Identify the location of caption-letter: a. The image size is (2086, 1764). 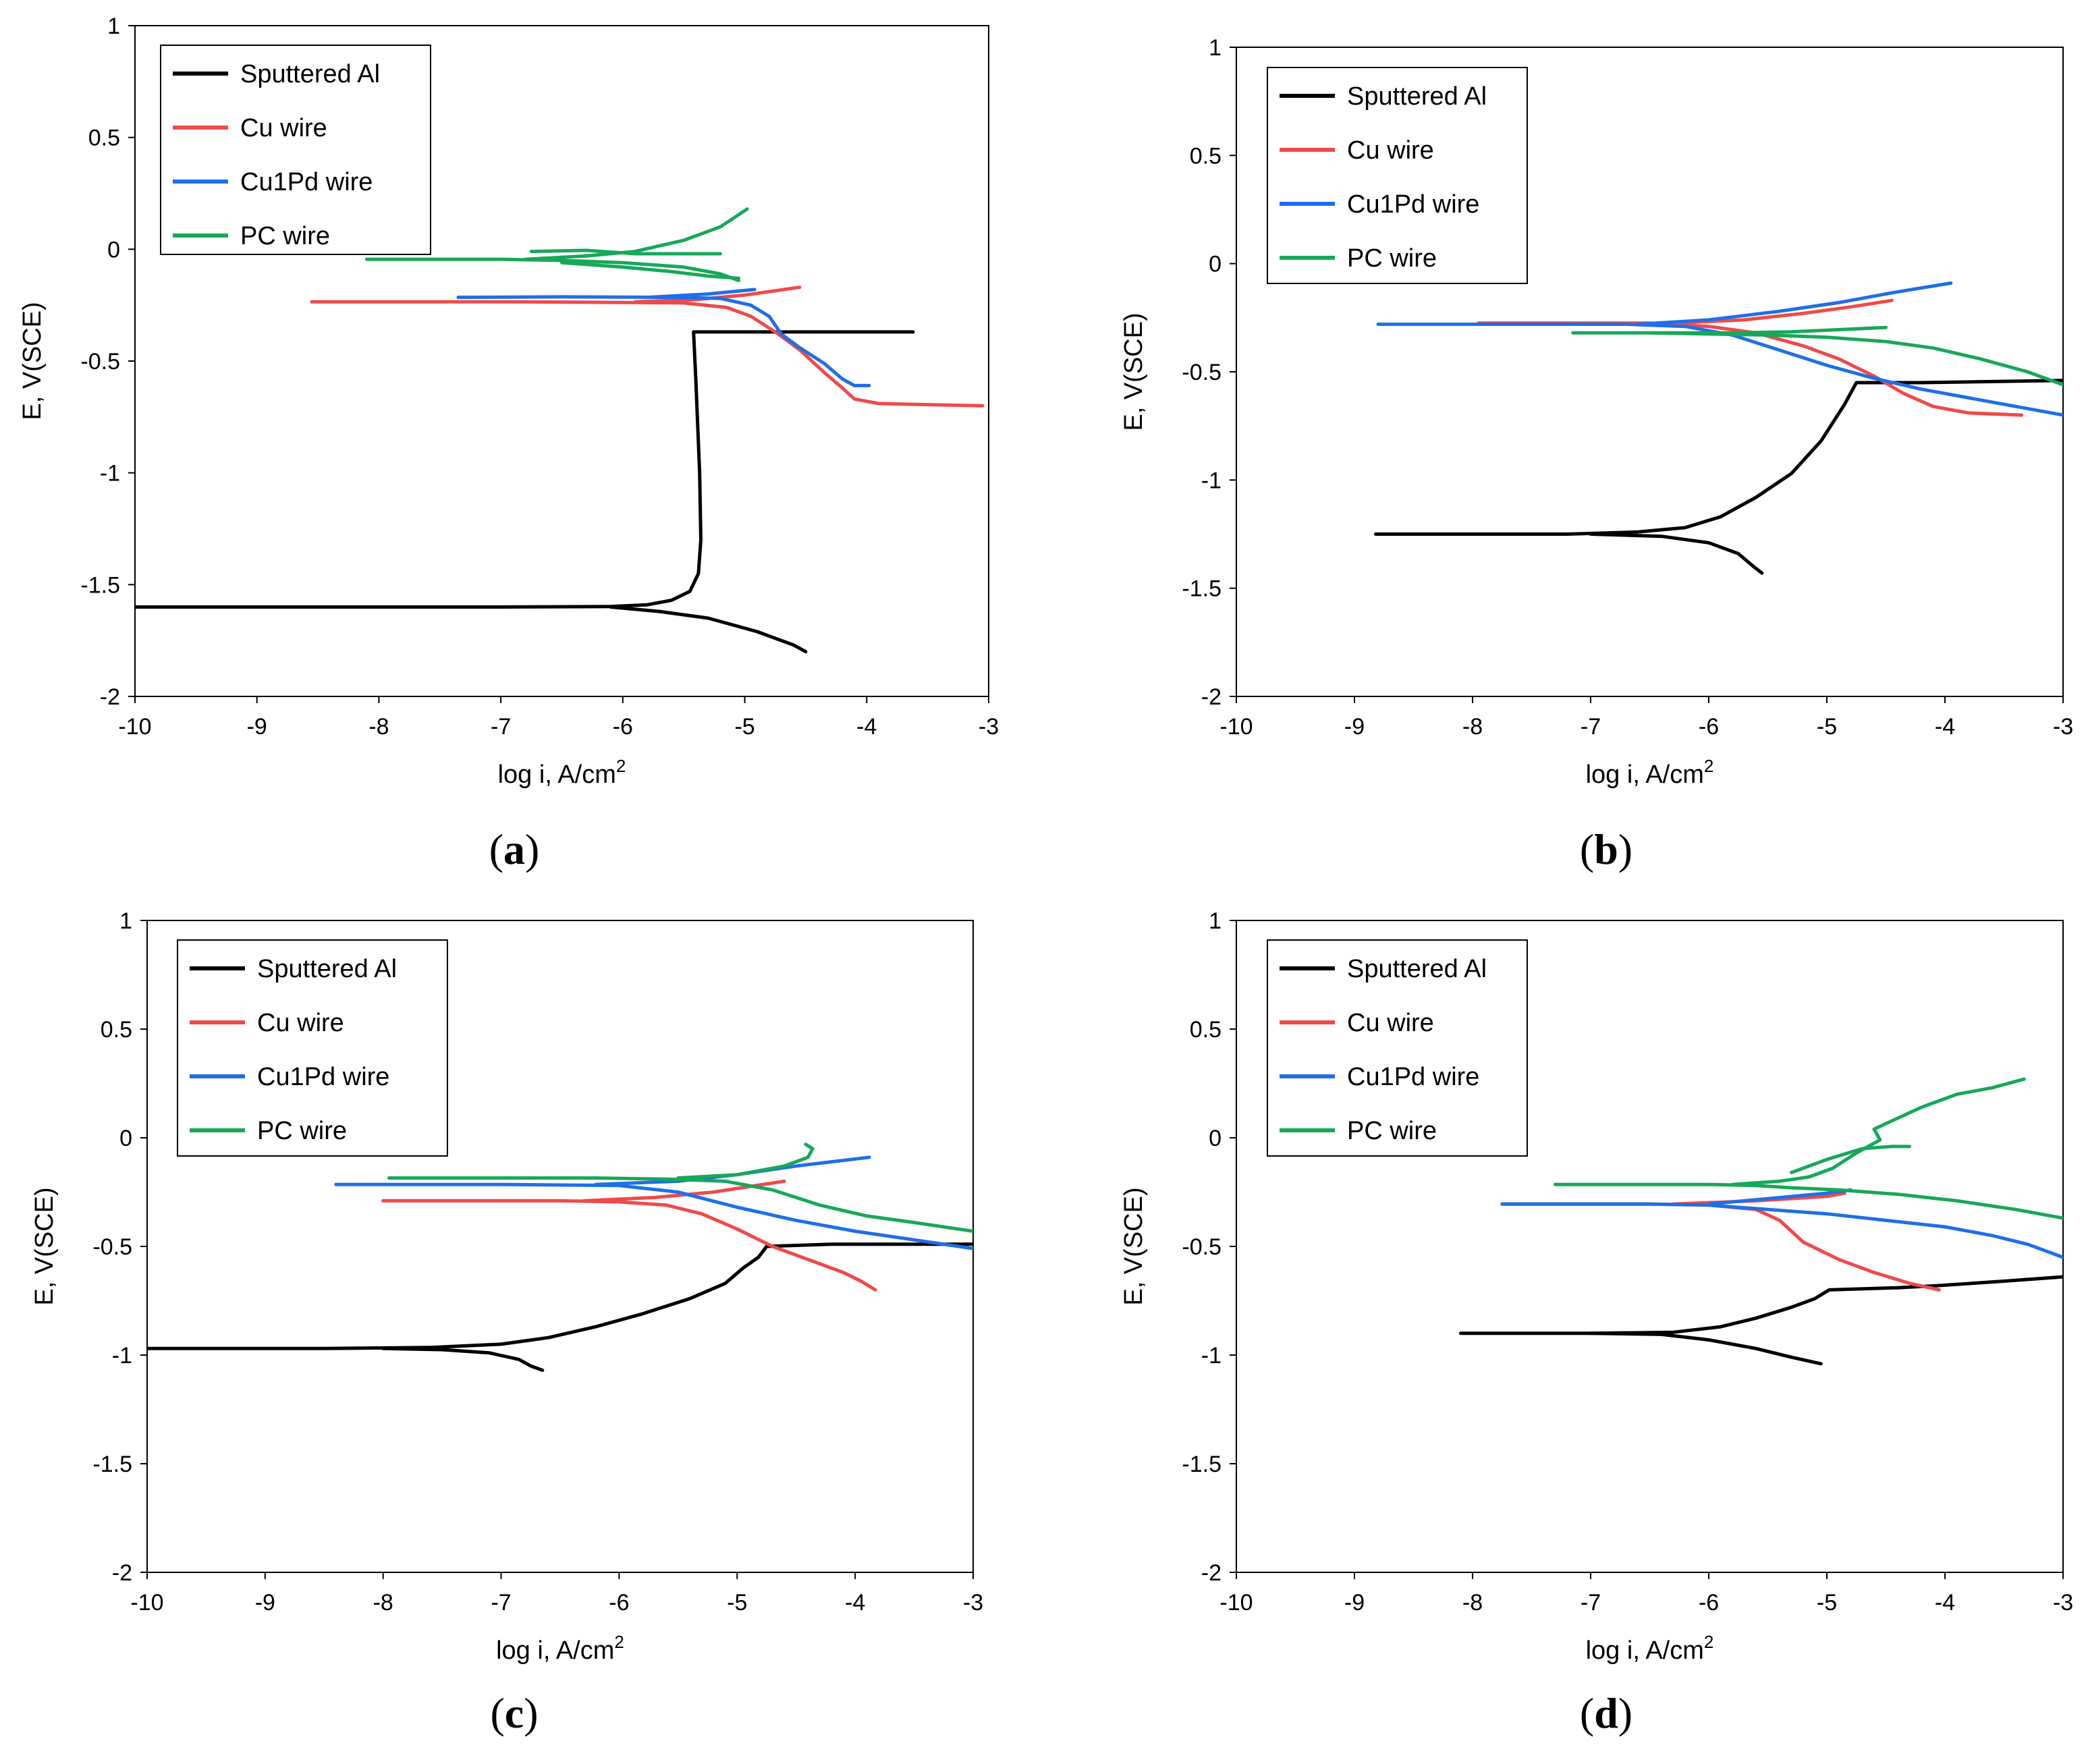
(514, 849).